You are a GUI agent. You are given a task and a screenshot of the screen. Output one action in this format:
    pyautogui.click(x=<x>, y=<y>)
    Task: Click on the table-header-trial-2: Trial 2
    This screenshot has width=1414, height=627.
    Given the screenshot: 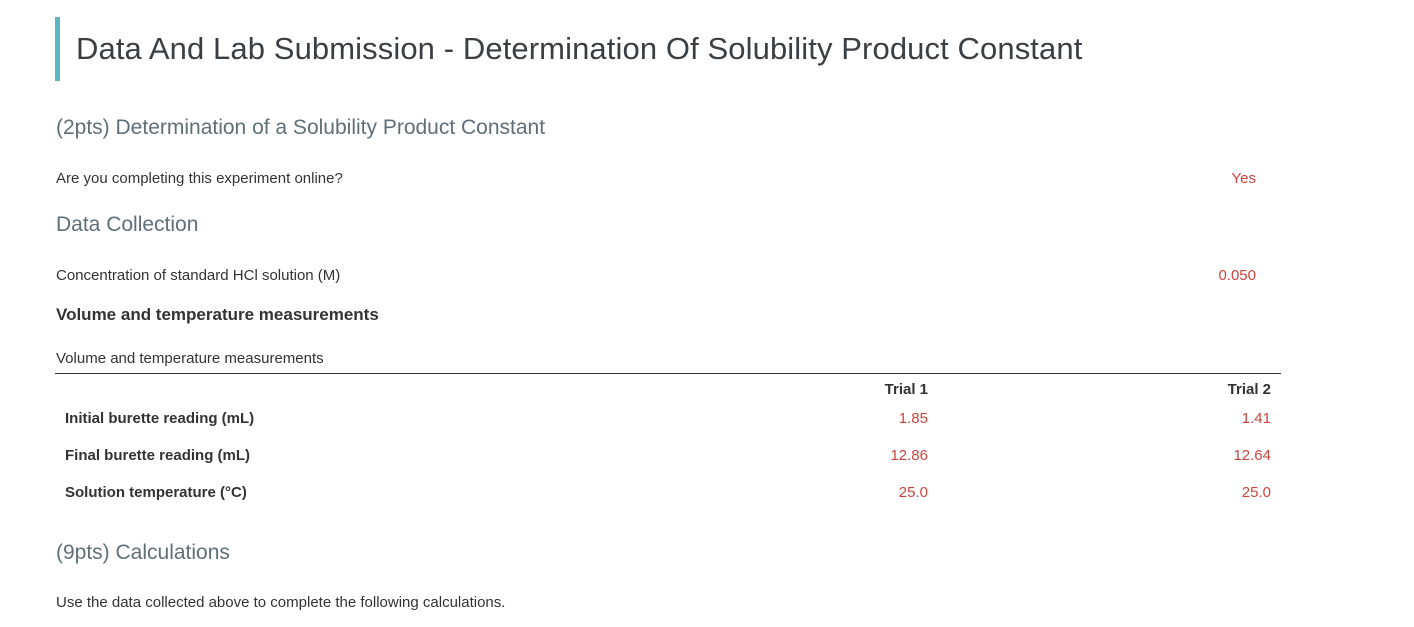 What is the action you would take?
    pyautogui.click(x=1249, y=389)
    